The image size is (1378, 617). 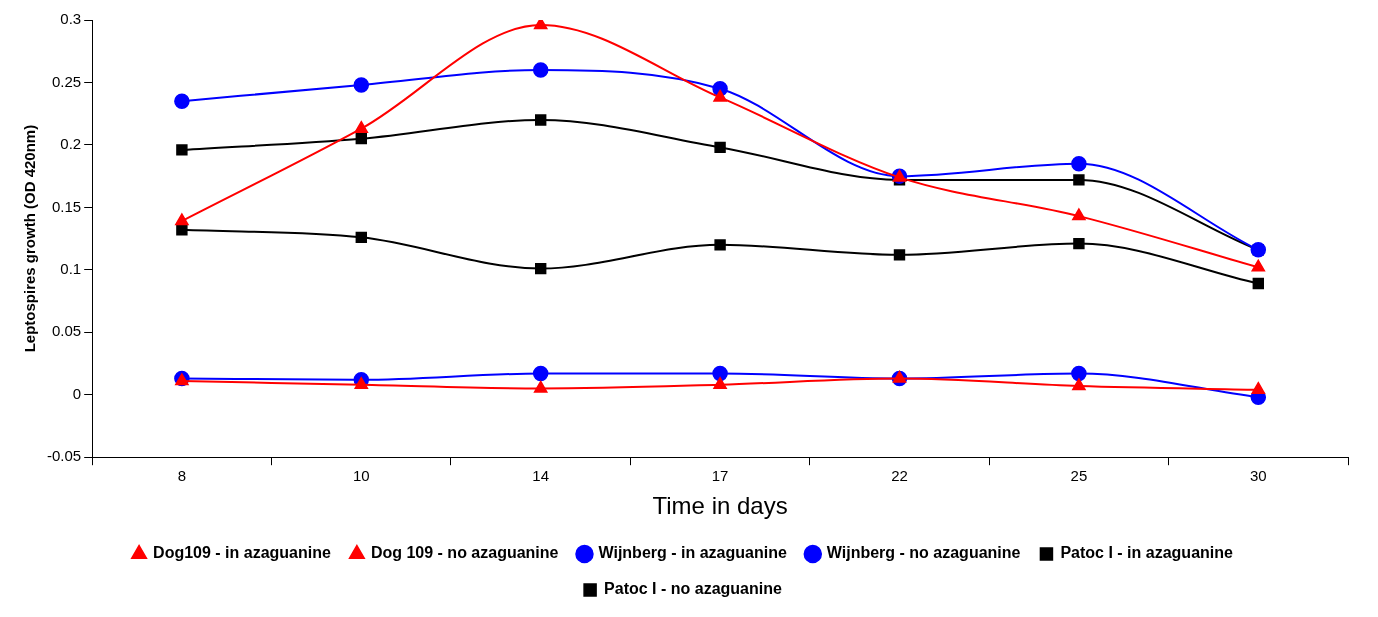 I want to click on y-tick-label: 0.15, so click(x=66, y=206).